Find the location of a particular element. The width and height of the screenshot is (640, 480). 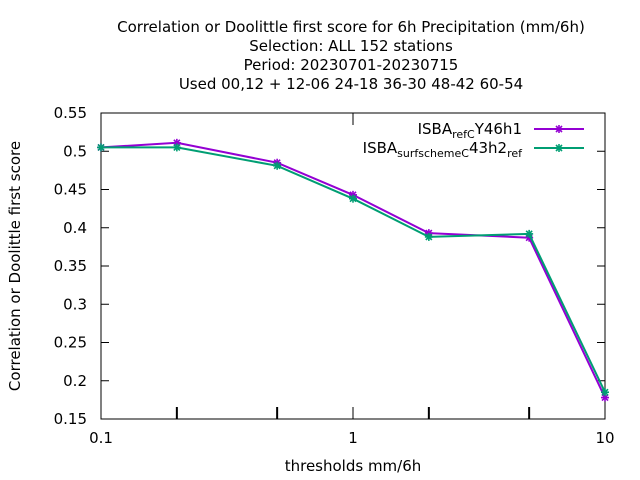

y-tick-label: 0.35 is located at coordinates (70, 266).